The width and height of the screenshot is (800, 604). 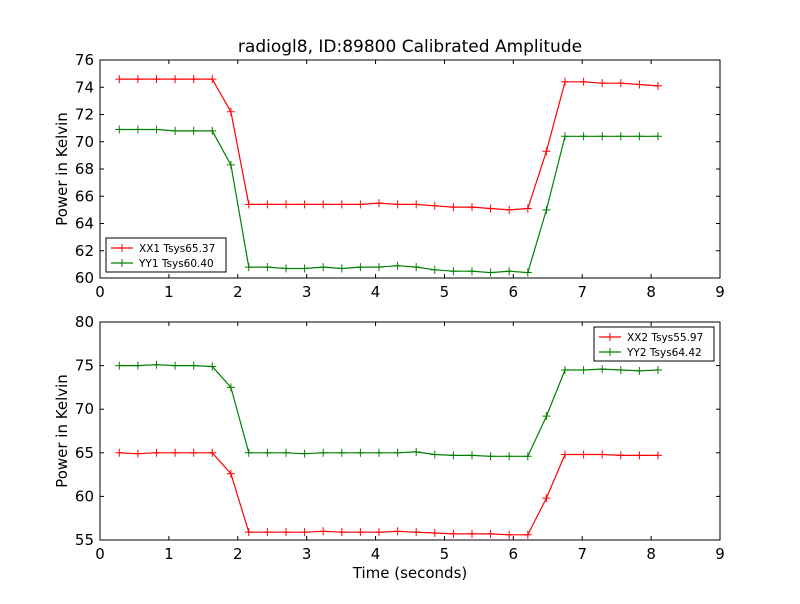 What do you see at coordinates (62, 169) in the screenshot?
I see `y-axis-label: Power in Kelvin` at bounding box center [62, 169].